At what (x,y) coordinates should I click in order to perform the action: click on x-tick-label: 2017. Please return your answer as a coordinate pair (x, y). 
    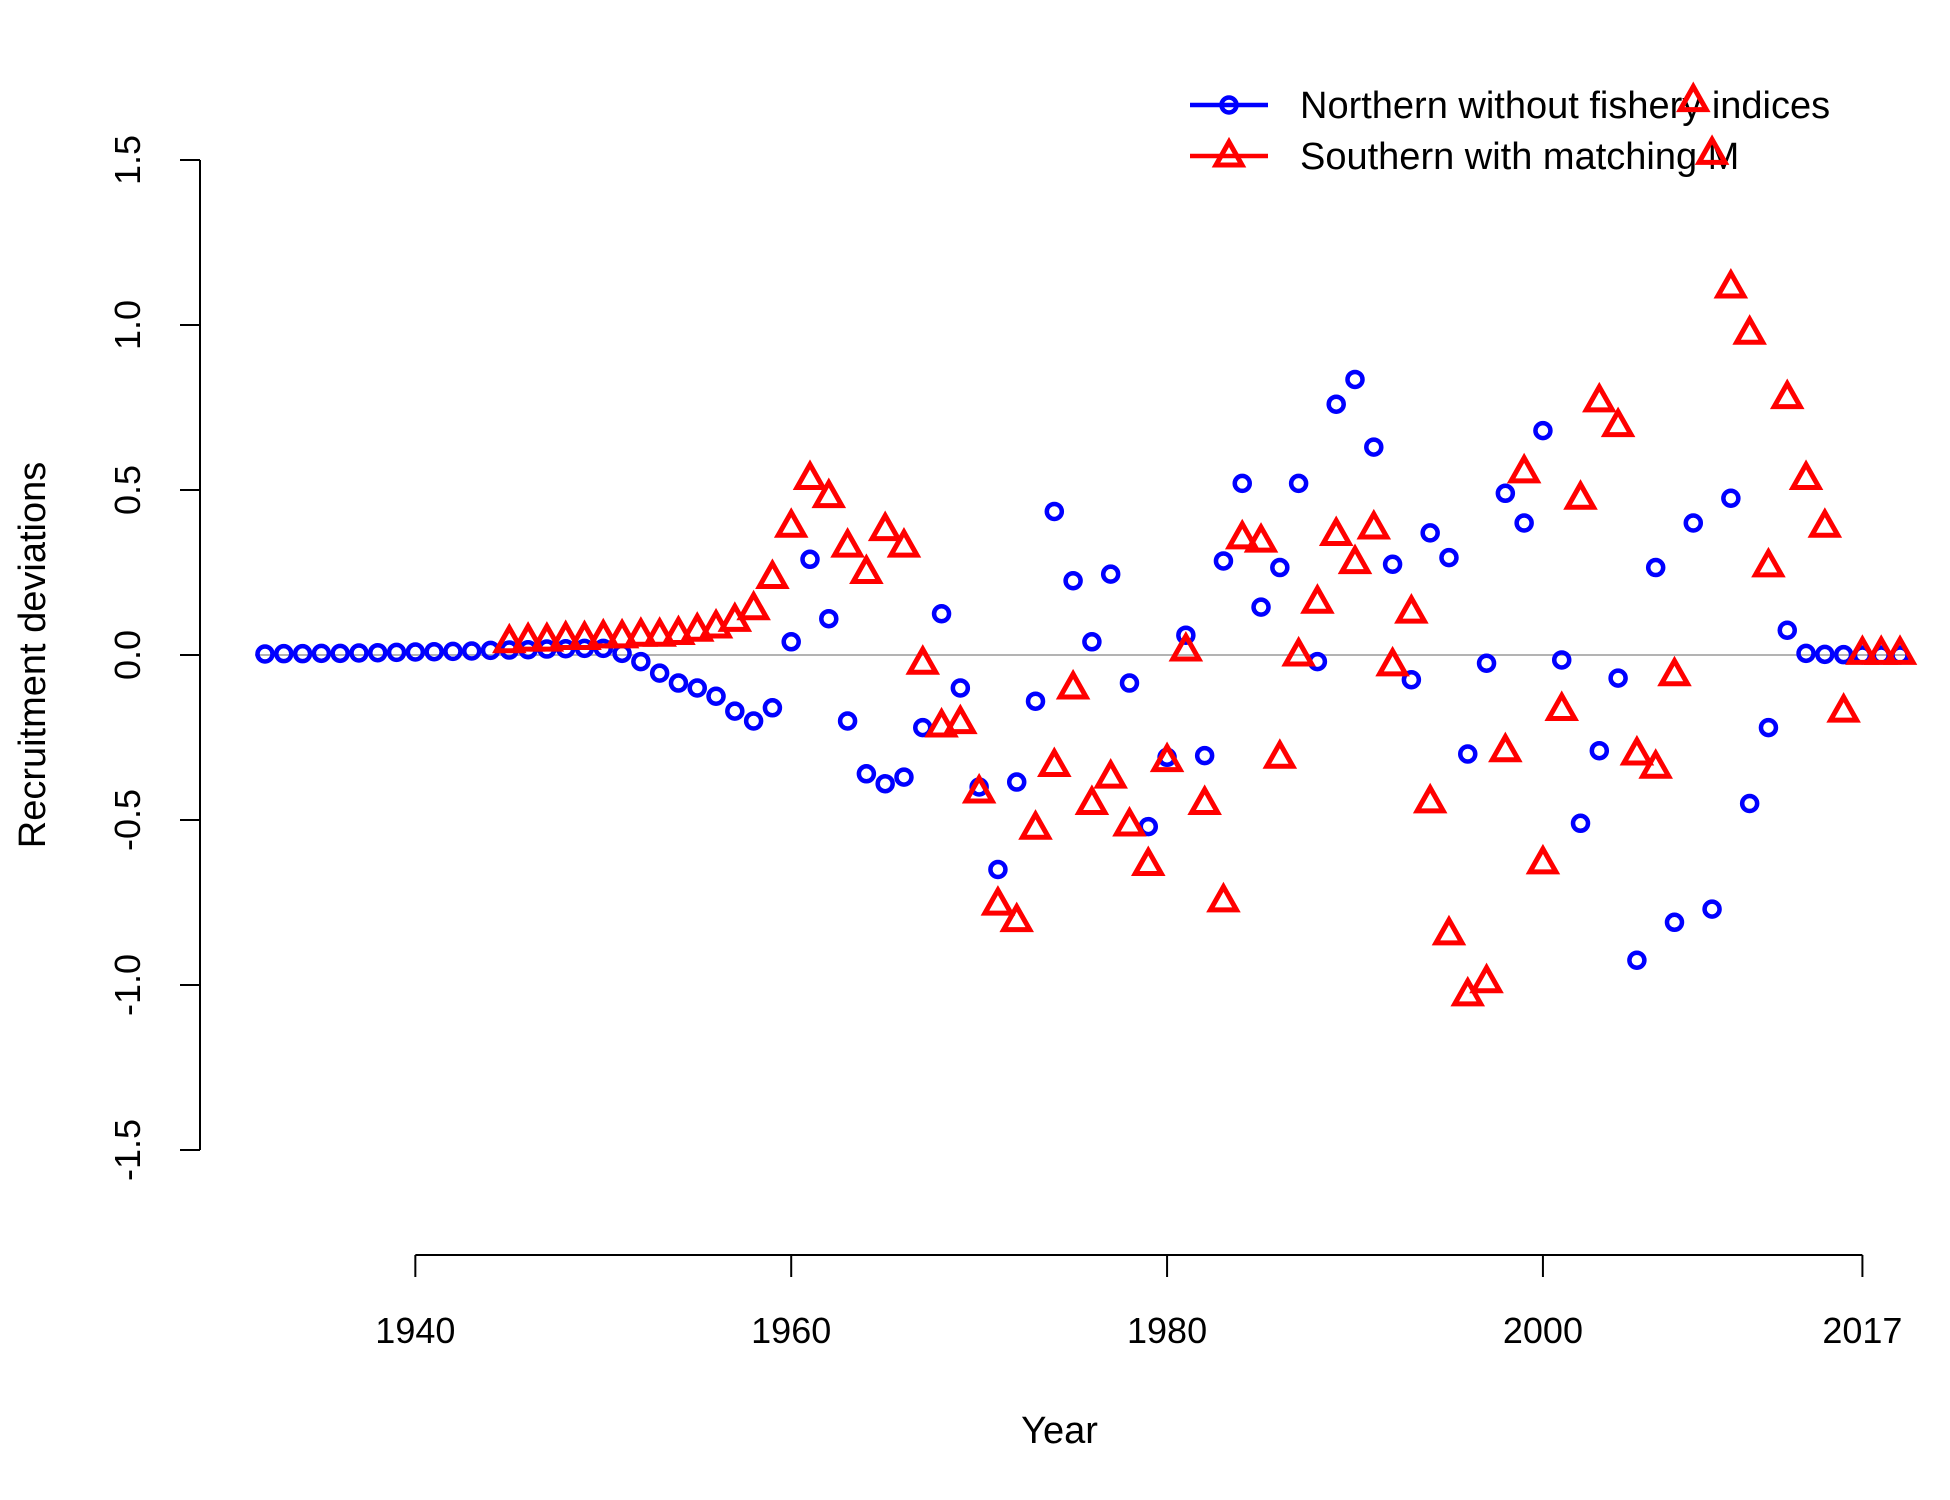
    Looking at the image, I should click on (1862, 1330).